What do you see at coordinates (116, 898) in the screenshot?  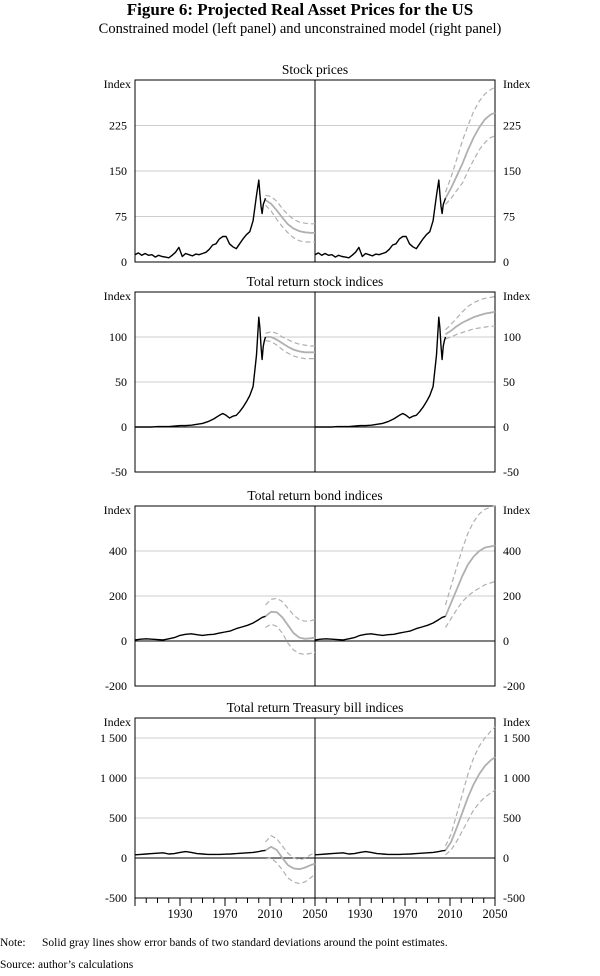 I see `panel-4-ytick-left: -500` at bounding box center [116, 898].